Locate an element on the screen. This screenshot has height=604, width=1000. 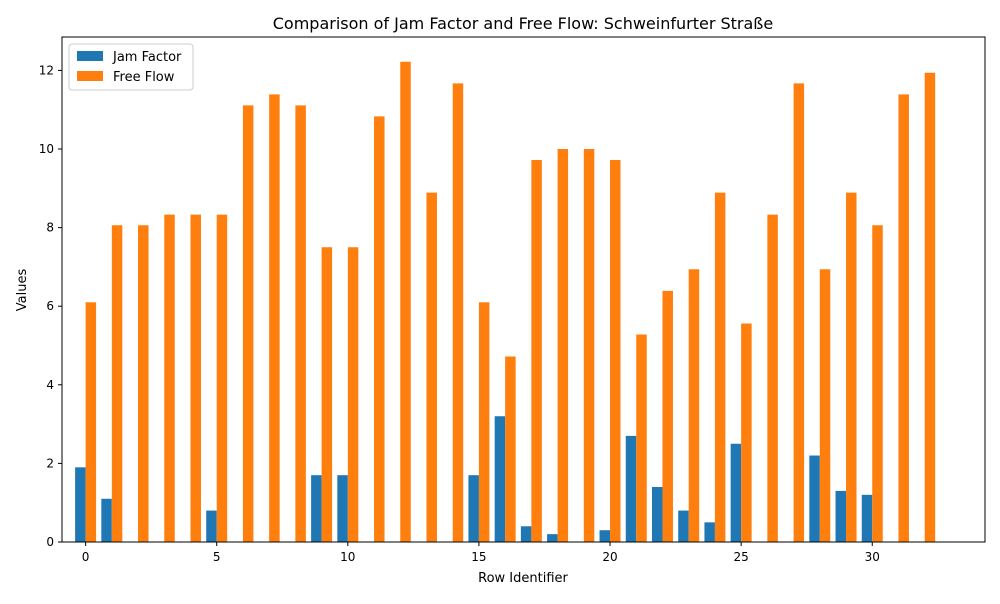
y-tick-label-4: 4 is located at coordinates (50, 385).